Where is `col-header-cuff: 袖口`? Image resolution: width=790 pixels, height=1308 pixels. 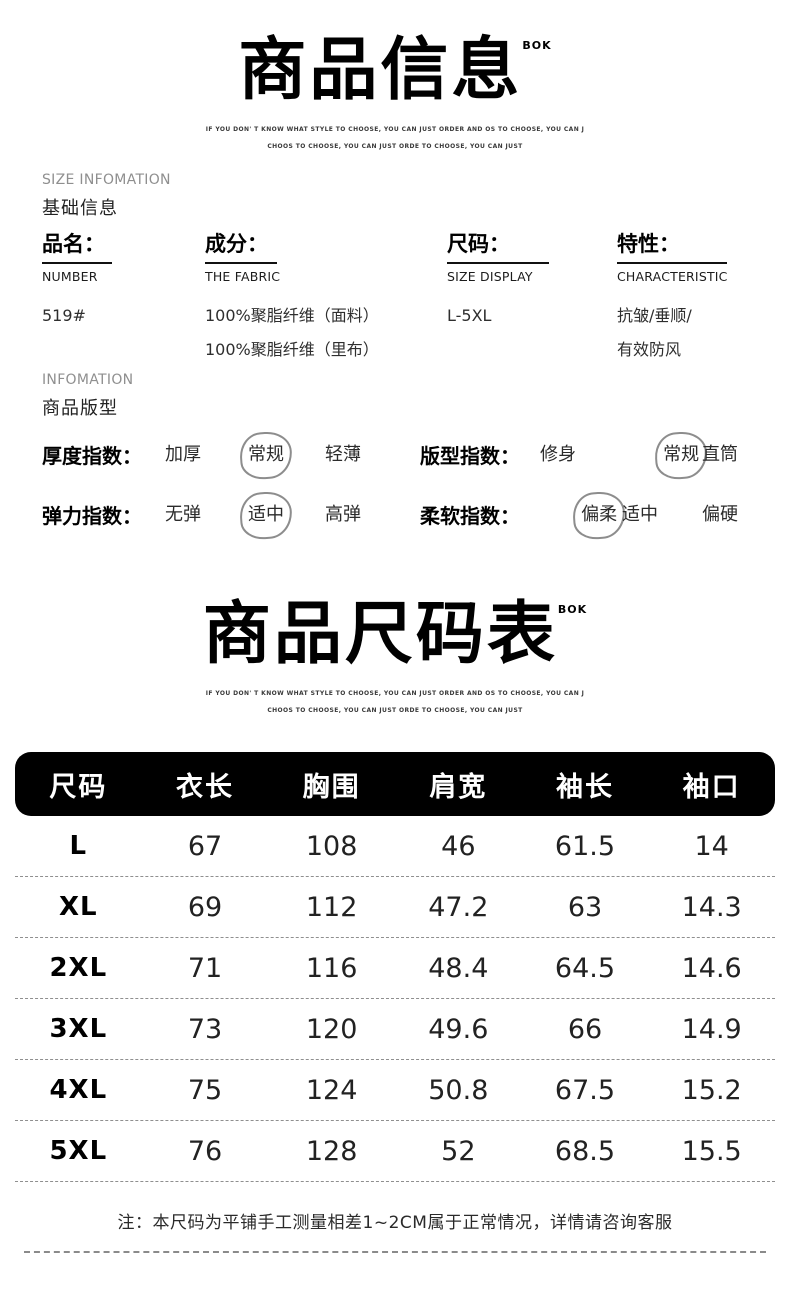
col-header-cuff: 袖口 is located at coordinates (711, 787).